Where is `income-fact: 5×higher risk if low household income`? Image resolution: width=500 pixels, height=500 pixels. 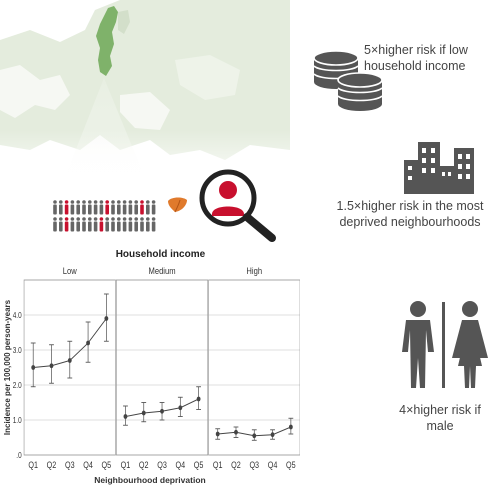 income-fact: 5×higher risk if low household income is located at coordinates (416, 58).